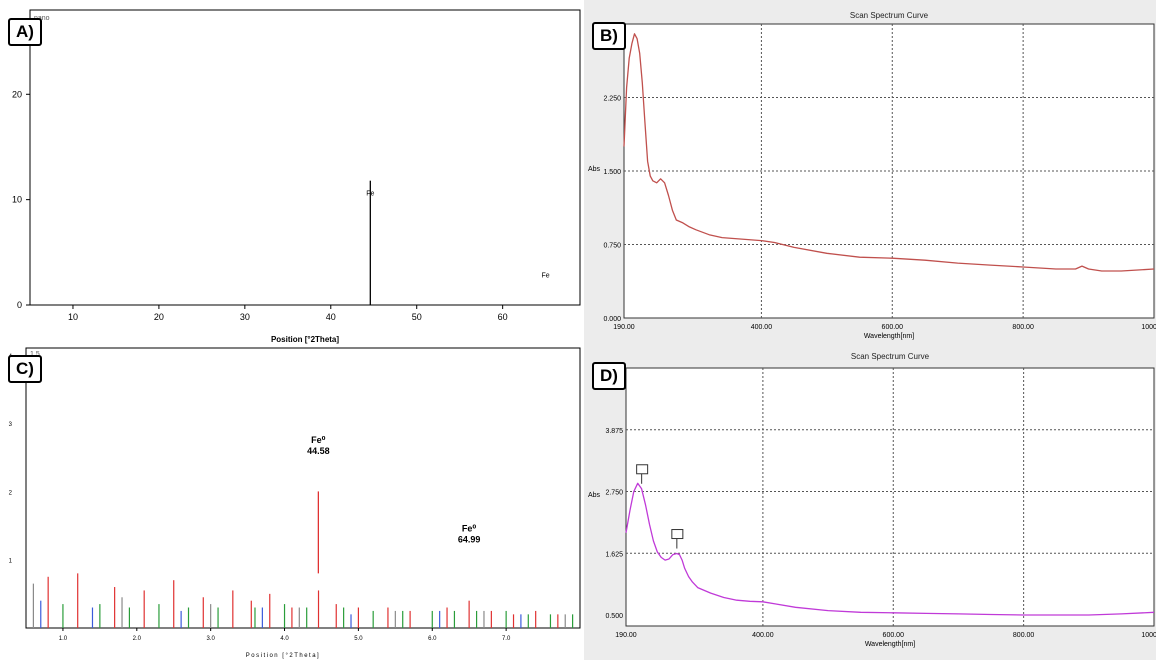 Image resolution: width=1156 pixels, height=660 pixels. Describe the element at coordinates (245, 317) in the screenshot. I see `x-tick-label-a: 30` at that location.